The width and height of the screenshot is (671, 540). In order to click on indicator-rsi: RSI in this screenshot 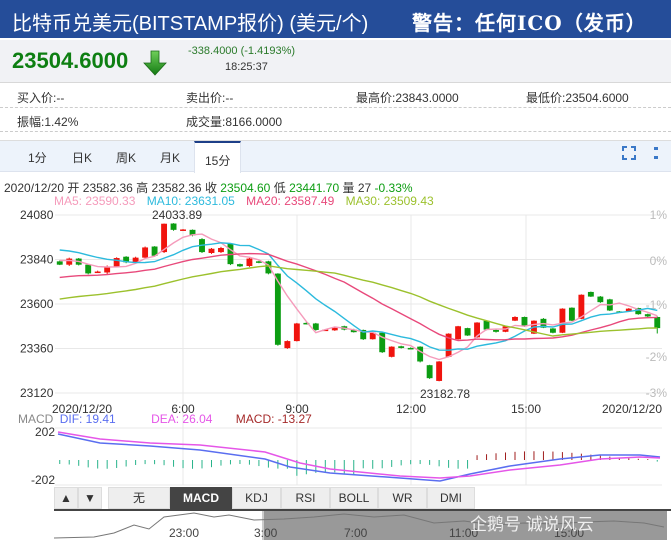, I will do `click(305, 498)`.